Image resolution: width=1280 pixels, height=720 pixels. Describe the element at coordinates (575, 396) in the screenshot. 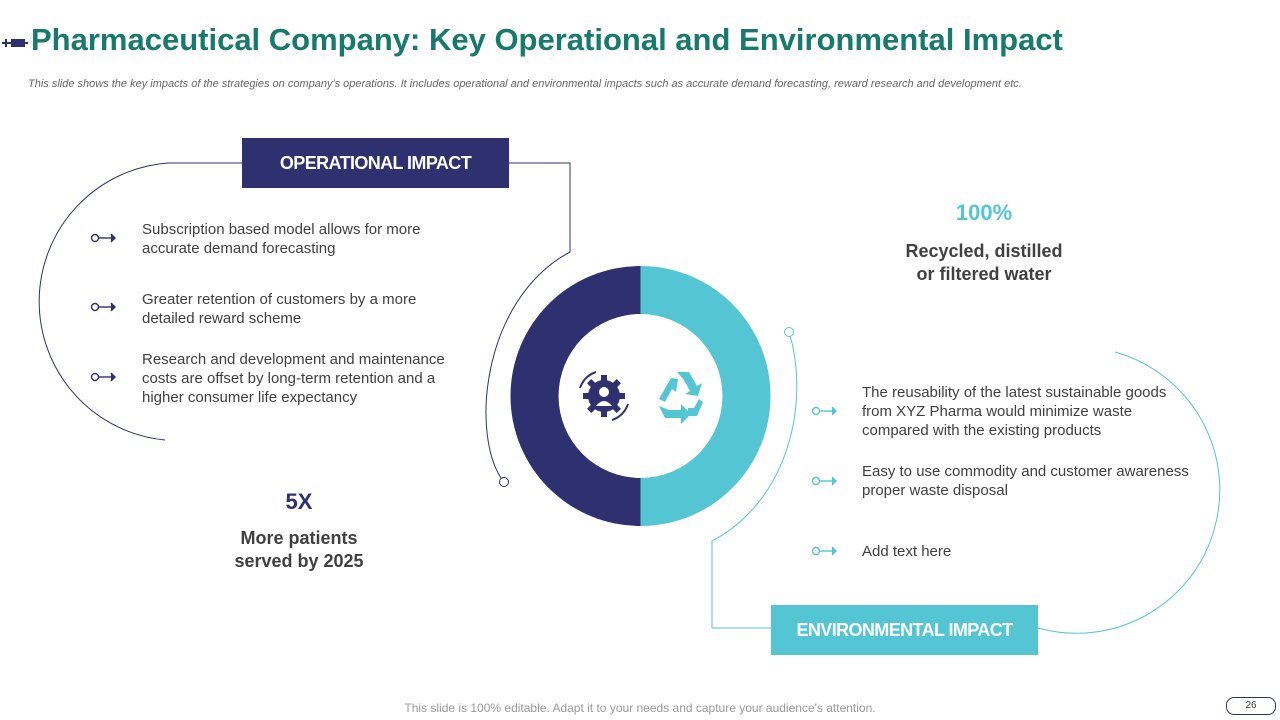

I see `donut-left-half` at that location.